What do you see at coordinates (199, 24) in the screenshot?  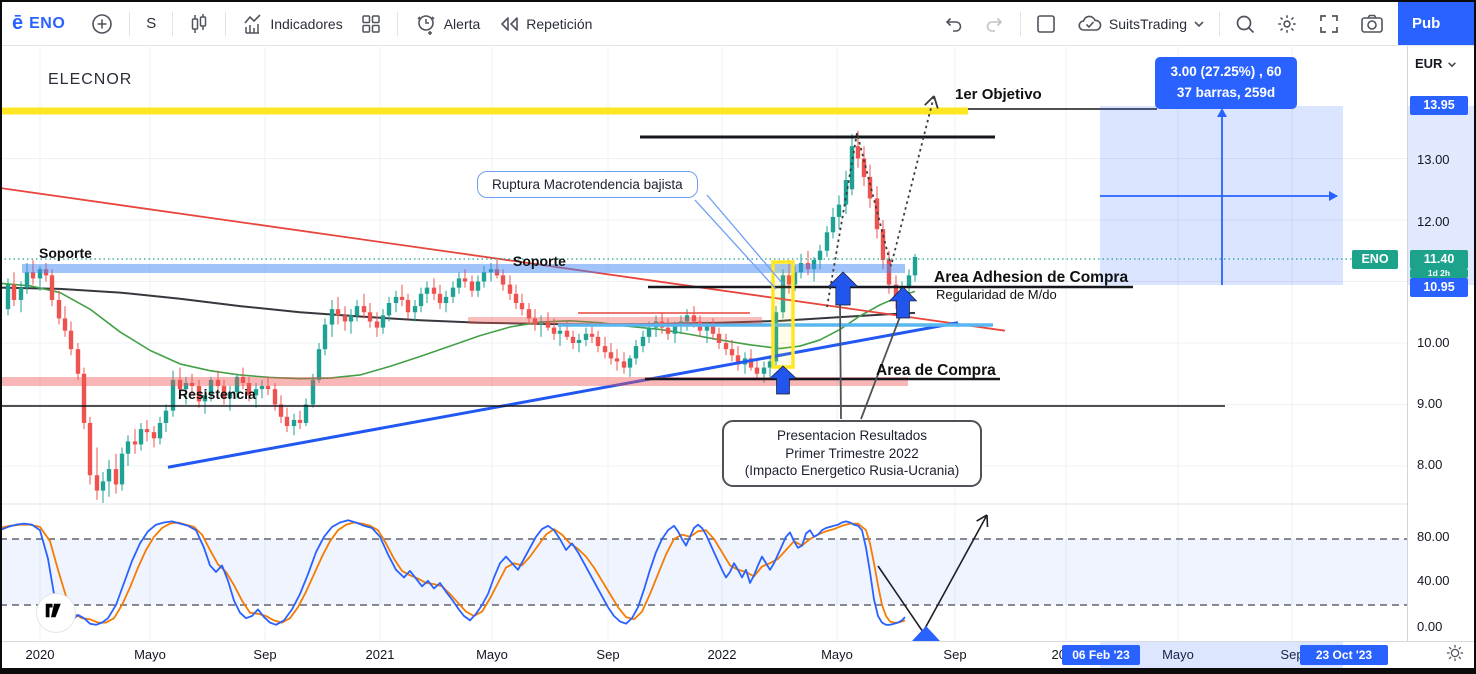 I see `chart-style-button` at bounding box center [199, 24].